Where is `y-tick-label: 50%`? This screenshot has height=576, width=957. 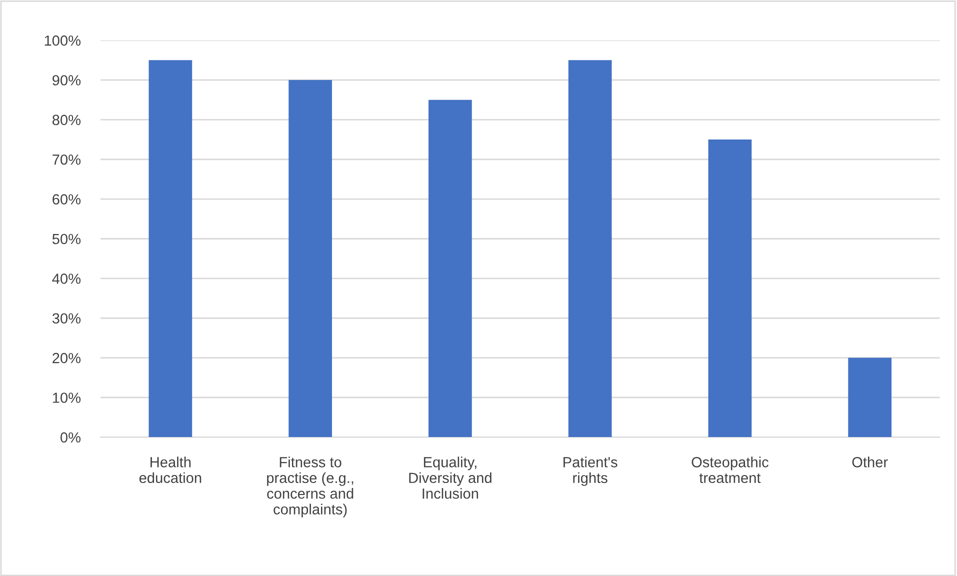 y-tick-label: 50% is located at coordinates (66, 239).